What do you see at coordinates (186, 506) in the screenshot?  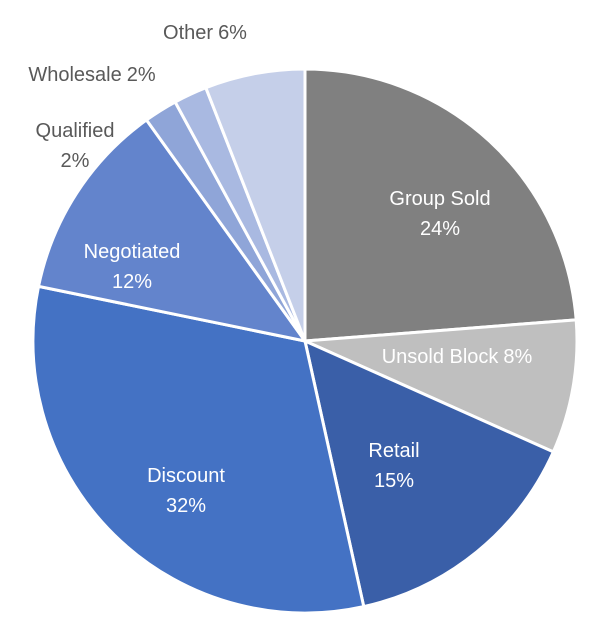 I see `value-label: 32%` at bounding box center [186, 506].